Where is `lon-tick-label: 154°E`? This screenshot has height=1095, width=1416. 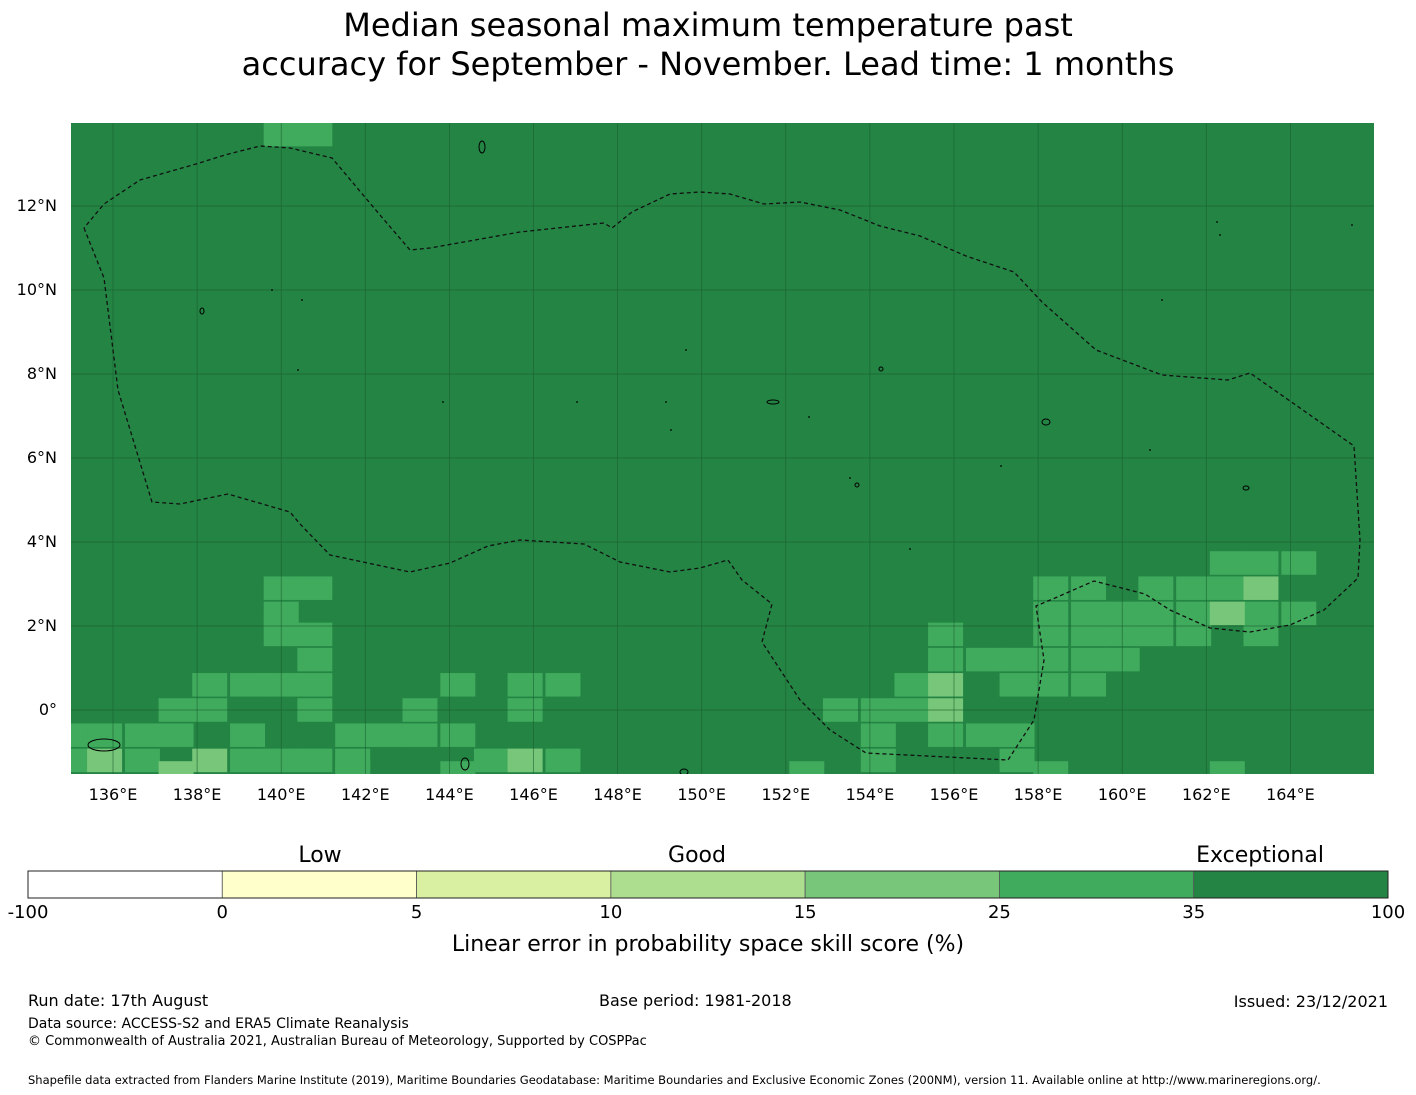
lon-tick-label: 154°E is located at coordinates (870, 794).